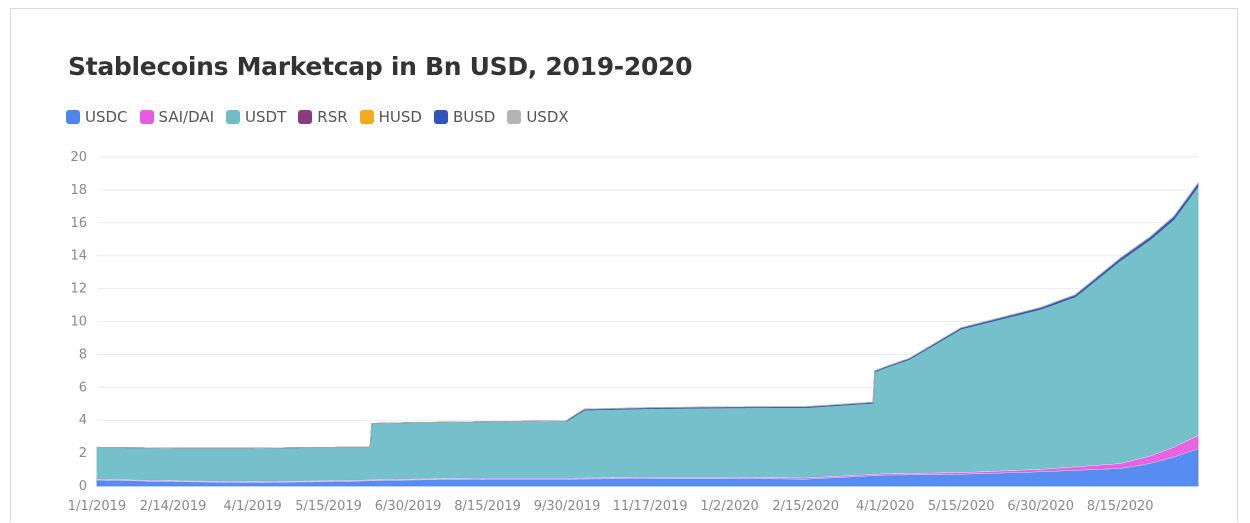 The image size is (1250, 523). I want to click on y-axis-ticks: 0 2 4 6 8 10 12 14 16 18 20, so click(78, 322).